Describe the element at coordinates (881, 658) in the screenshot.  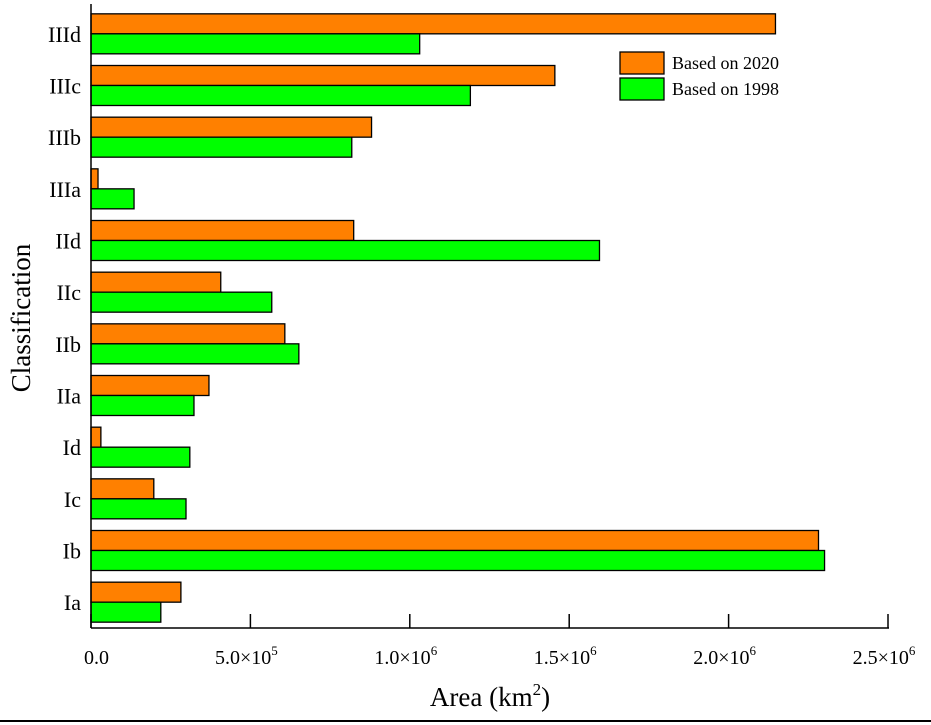
I see `x-tick-mantissa: 2.5×10` at that location.